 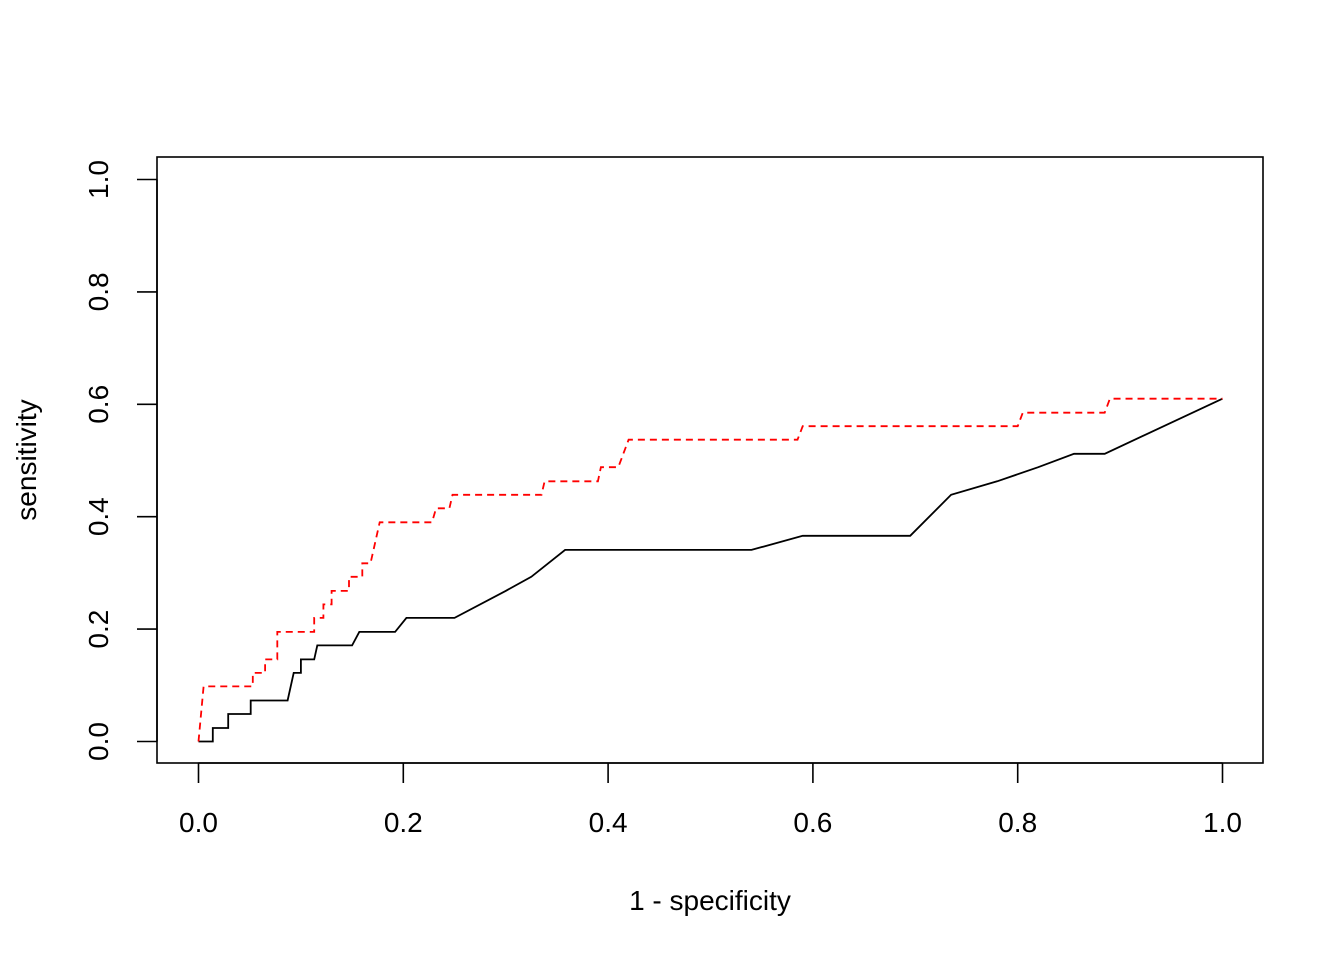 I want to click on x-tick-label: 0.2, so click(x=403, y=822).